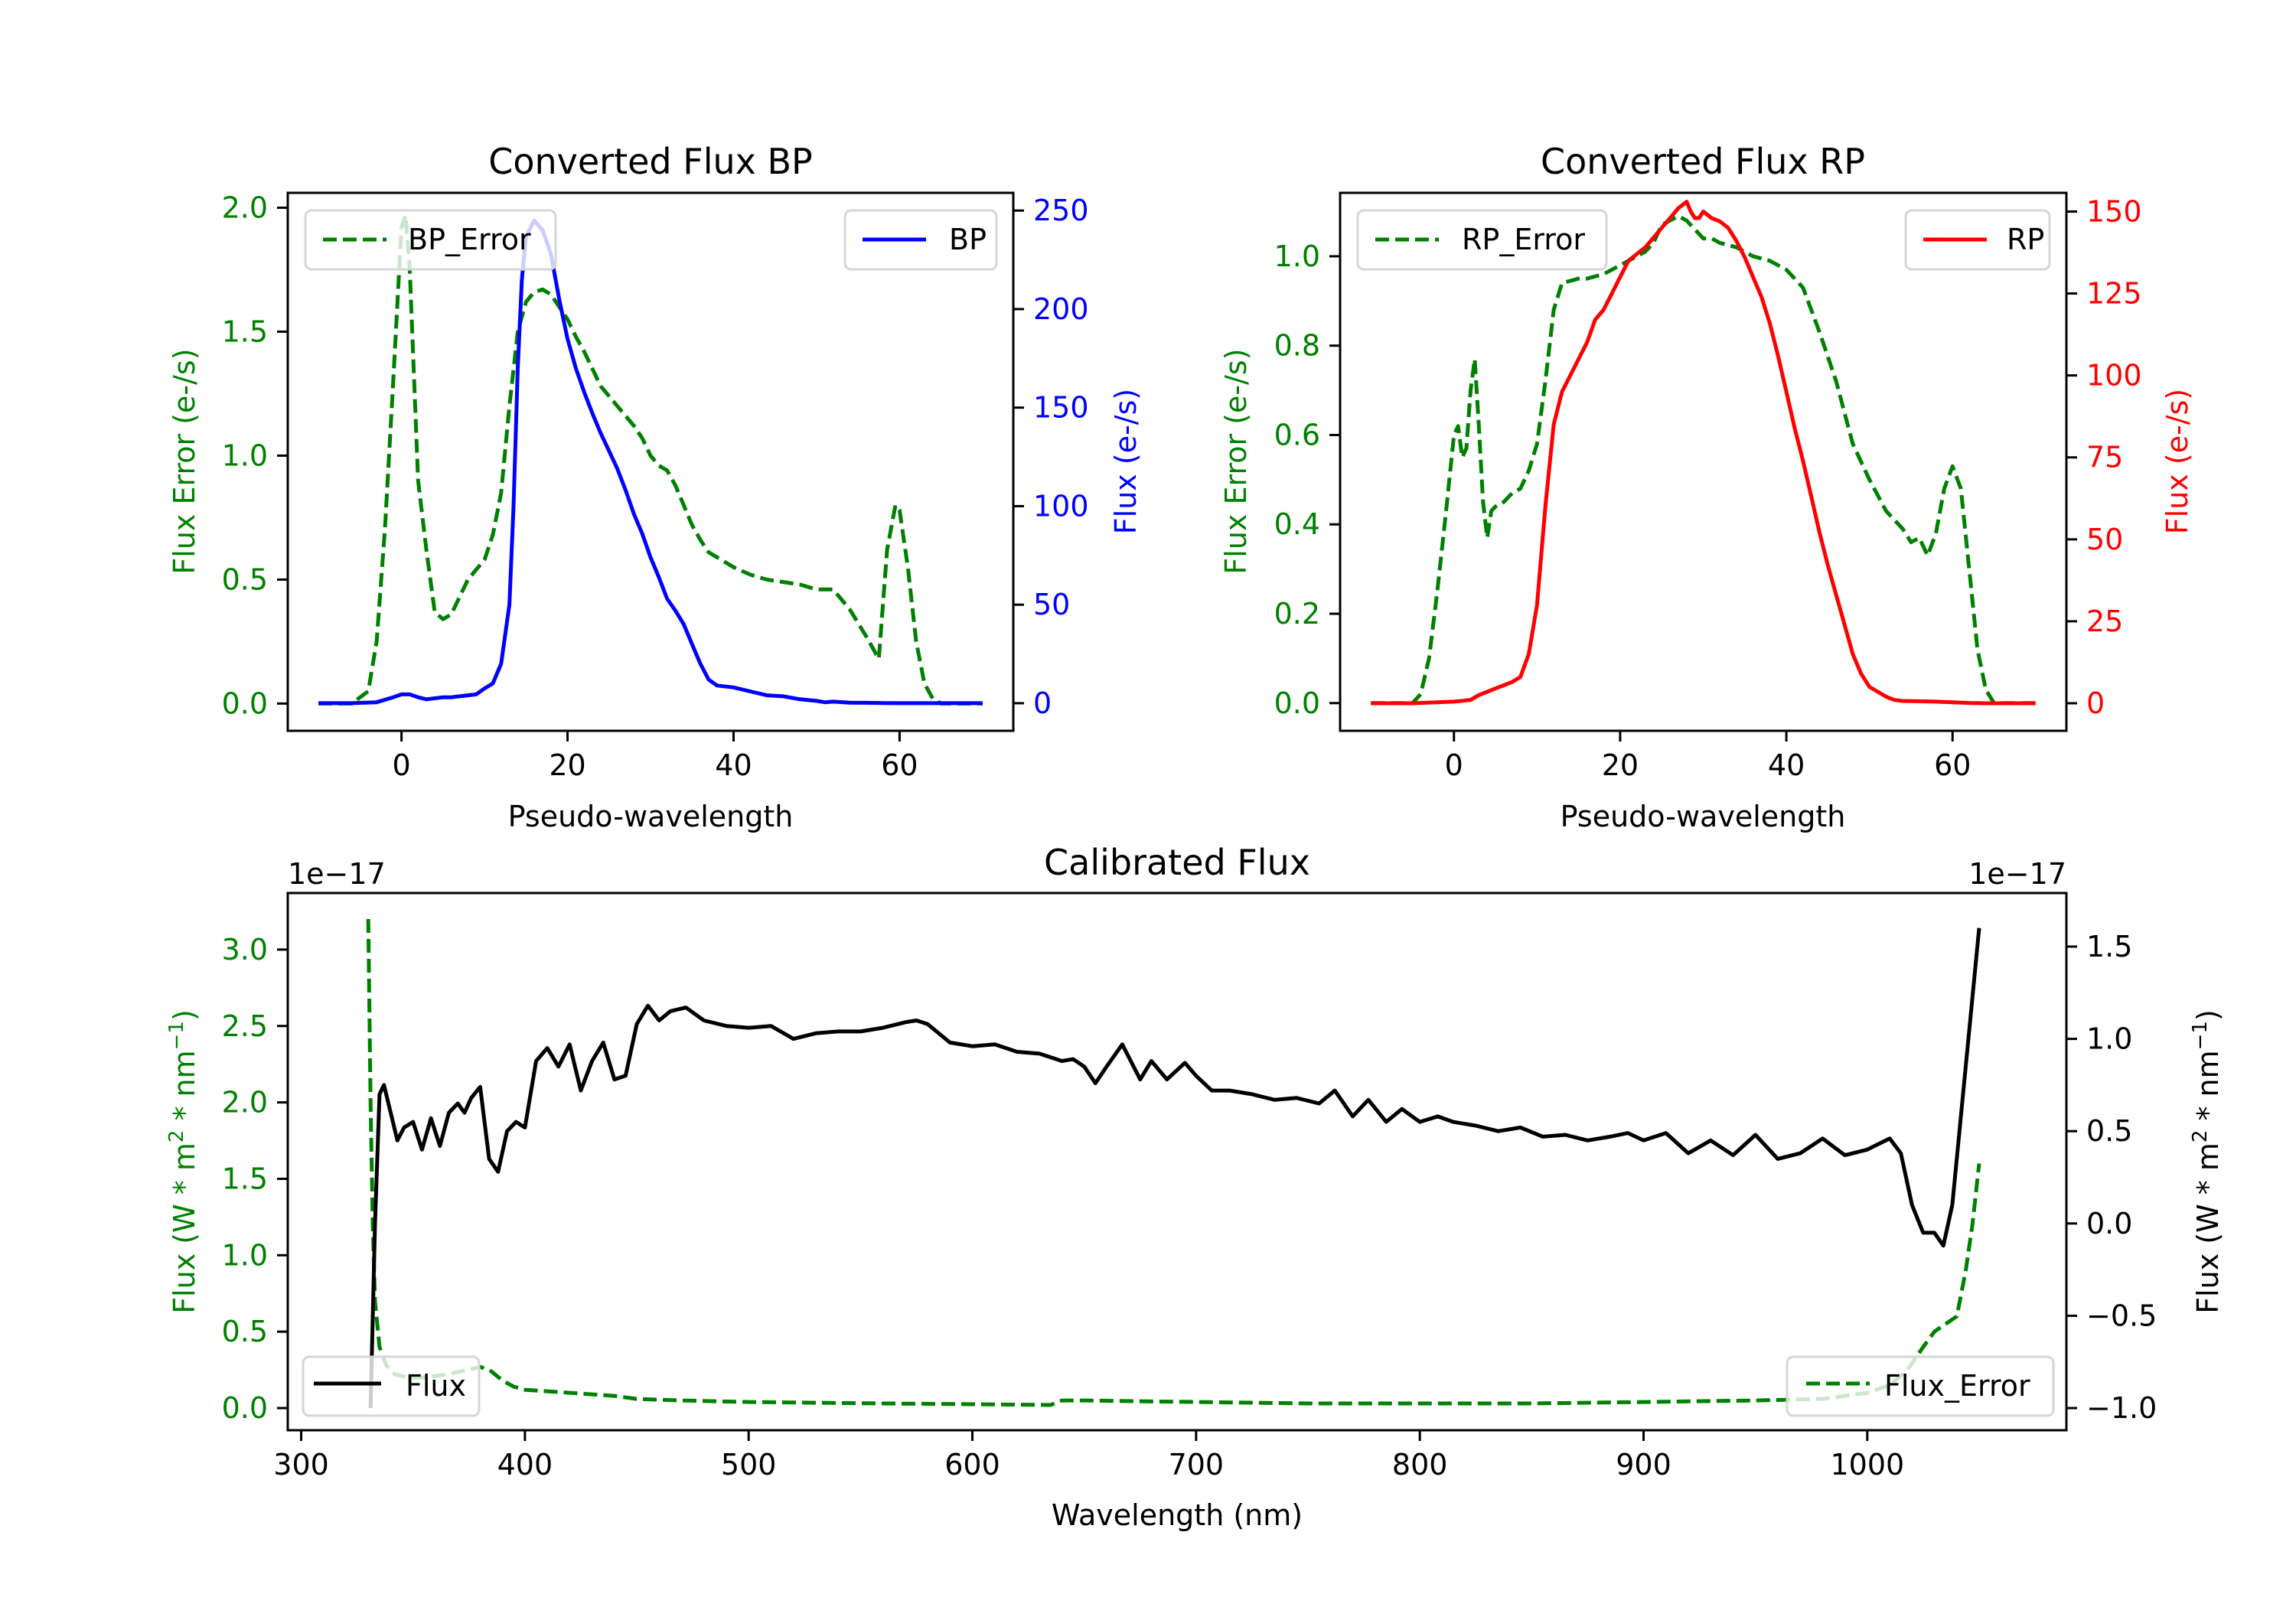  What do you see at coordinates (2114, 211) in the screenshot?
I see `rp-ytick-right-label: 150` at bounding box center [2114, 211].